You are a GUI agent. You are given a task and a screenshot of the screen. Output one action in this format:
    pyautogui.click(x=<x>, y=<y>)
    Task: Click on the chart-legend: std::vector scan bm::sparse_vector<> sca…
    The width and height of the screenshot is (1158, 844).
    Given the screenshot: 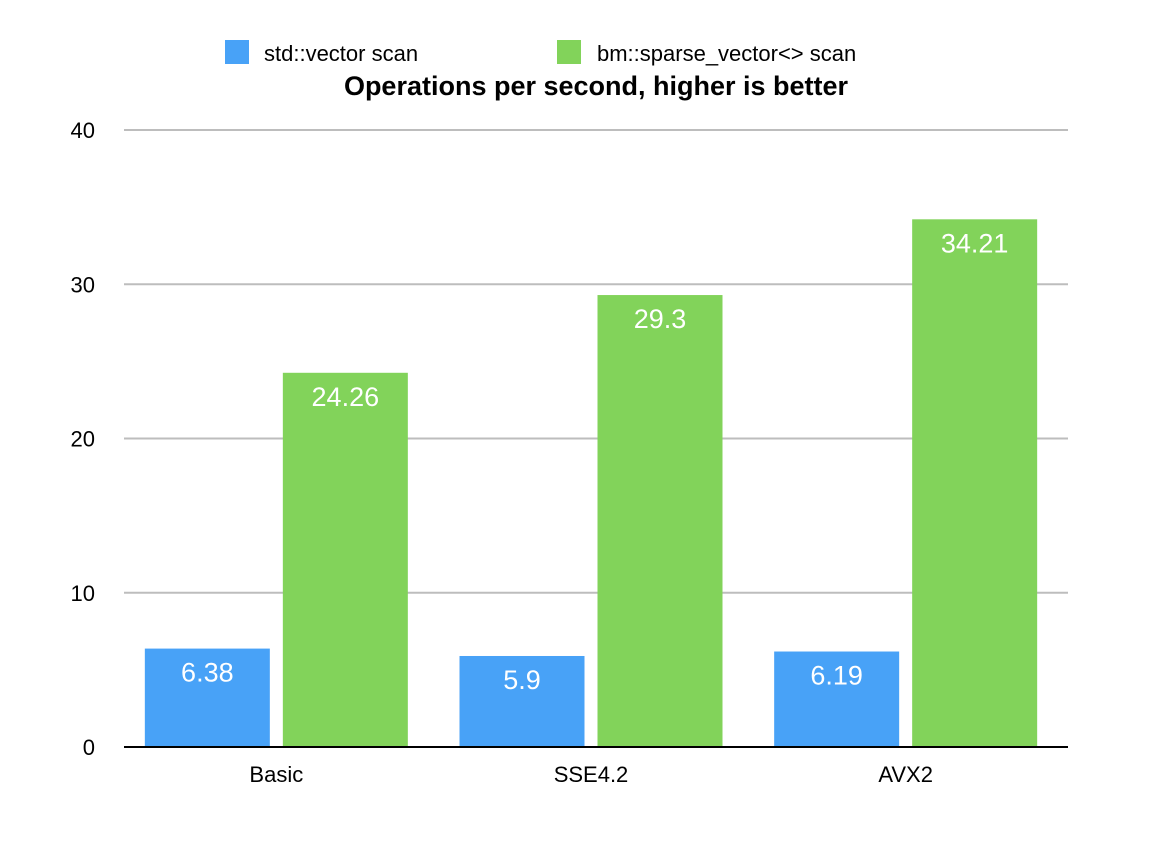 What is the action you would take?
    pyautogui.click(x=540, y=53)
    